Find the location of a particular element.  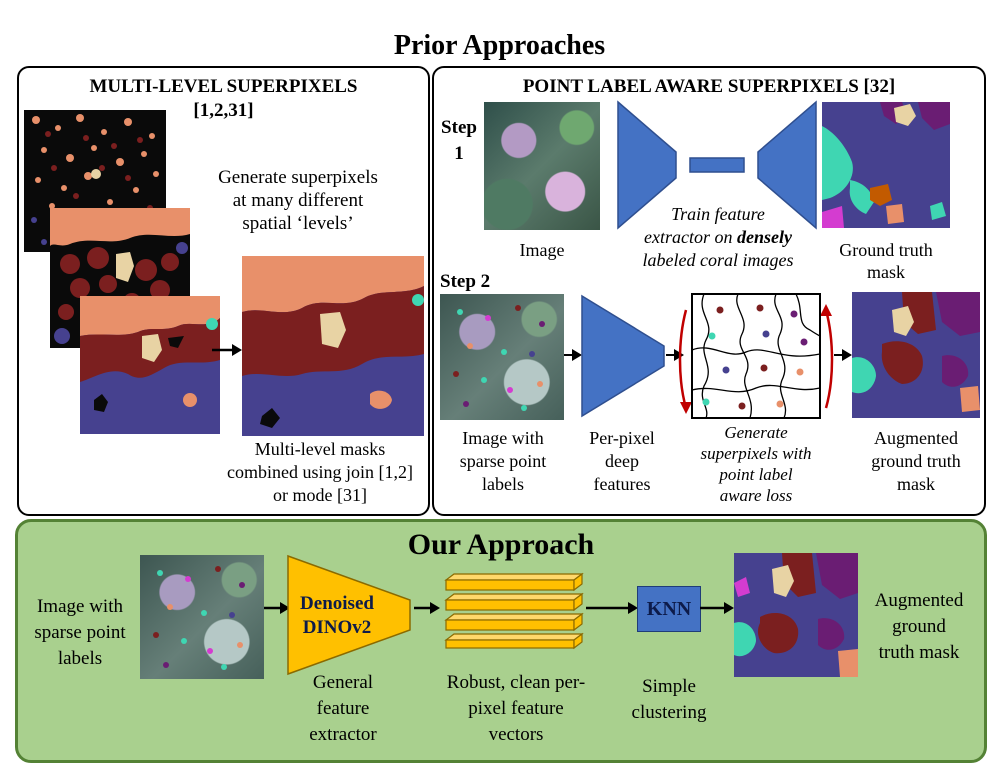

combined-mask-image is located at coordinates (333, 346).